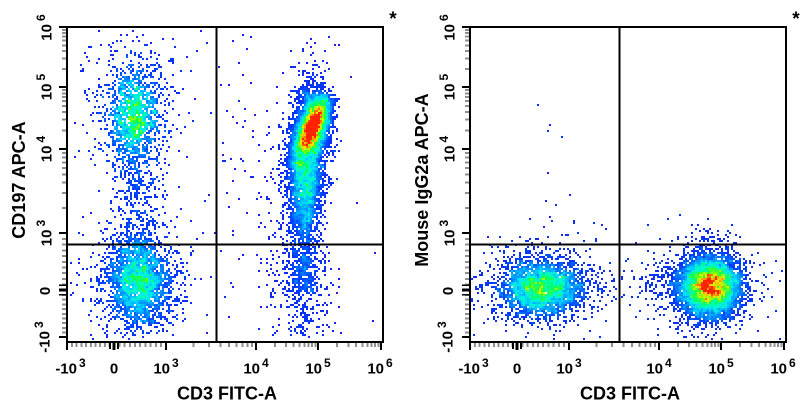  What do you see at coordinates (422, 179) in the screenshot?
I see `svg-text: Mouse IgG2a APC-A` at bounding box center [422, 179].